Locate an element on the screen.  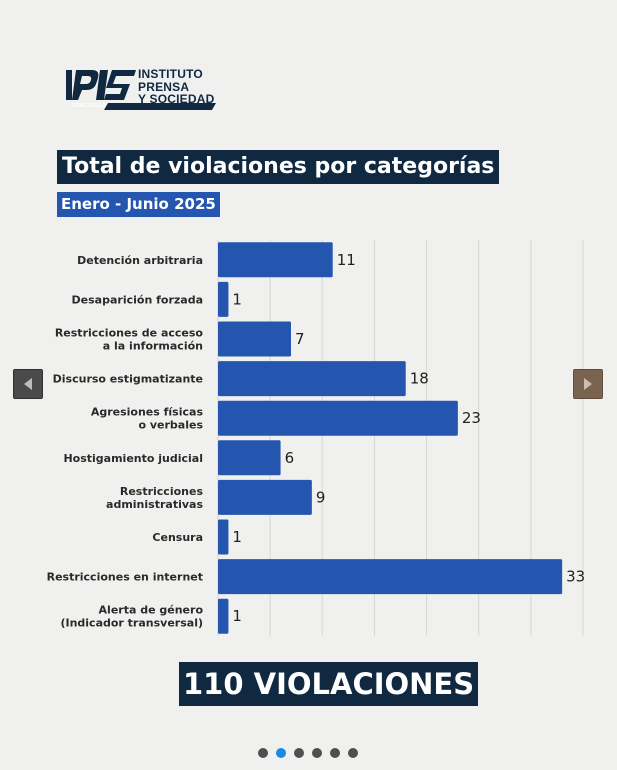
chevron-right-icon is located at coordinates (588, 384).